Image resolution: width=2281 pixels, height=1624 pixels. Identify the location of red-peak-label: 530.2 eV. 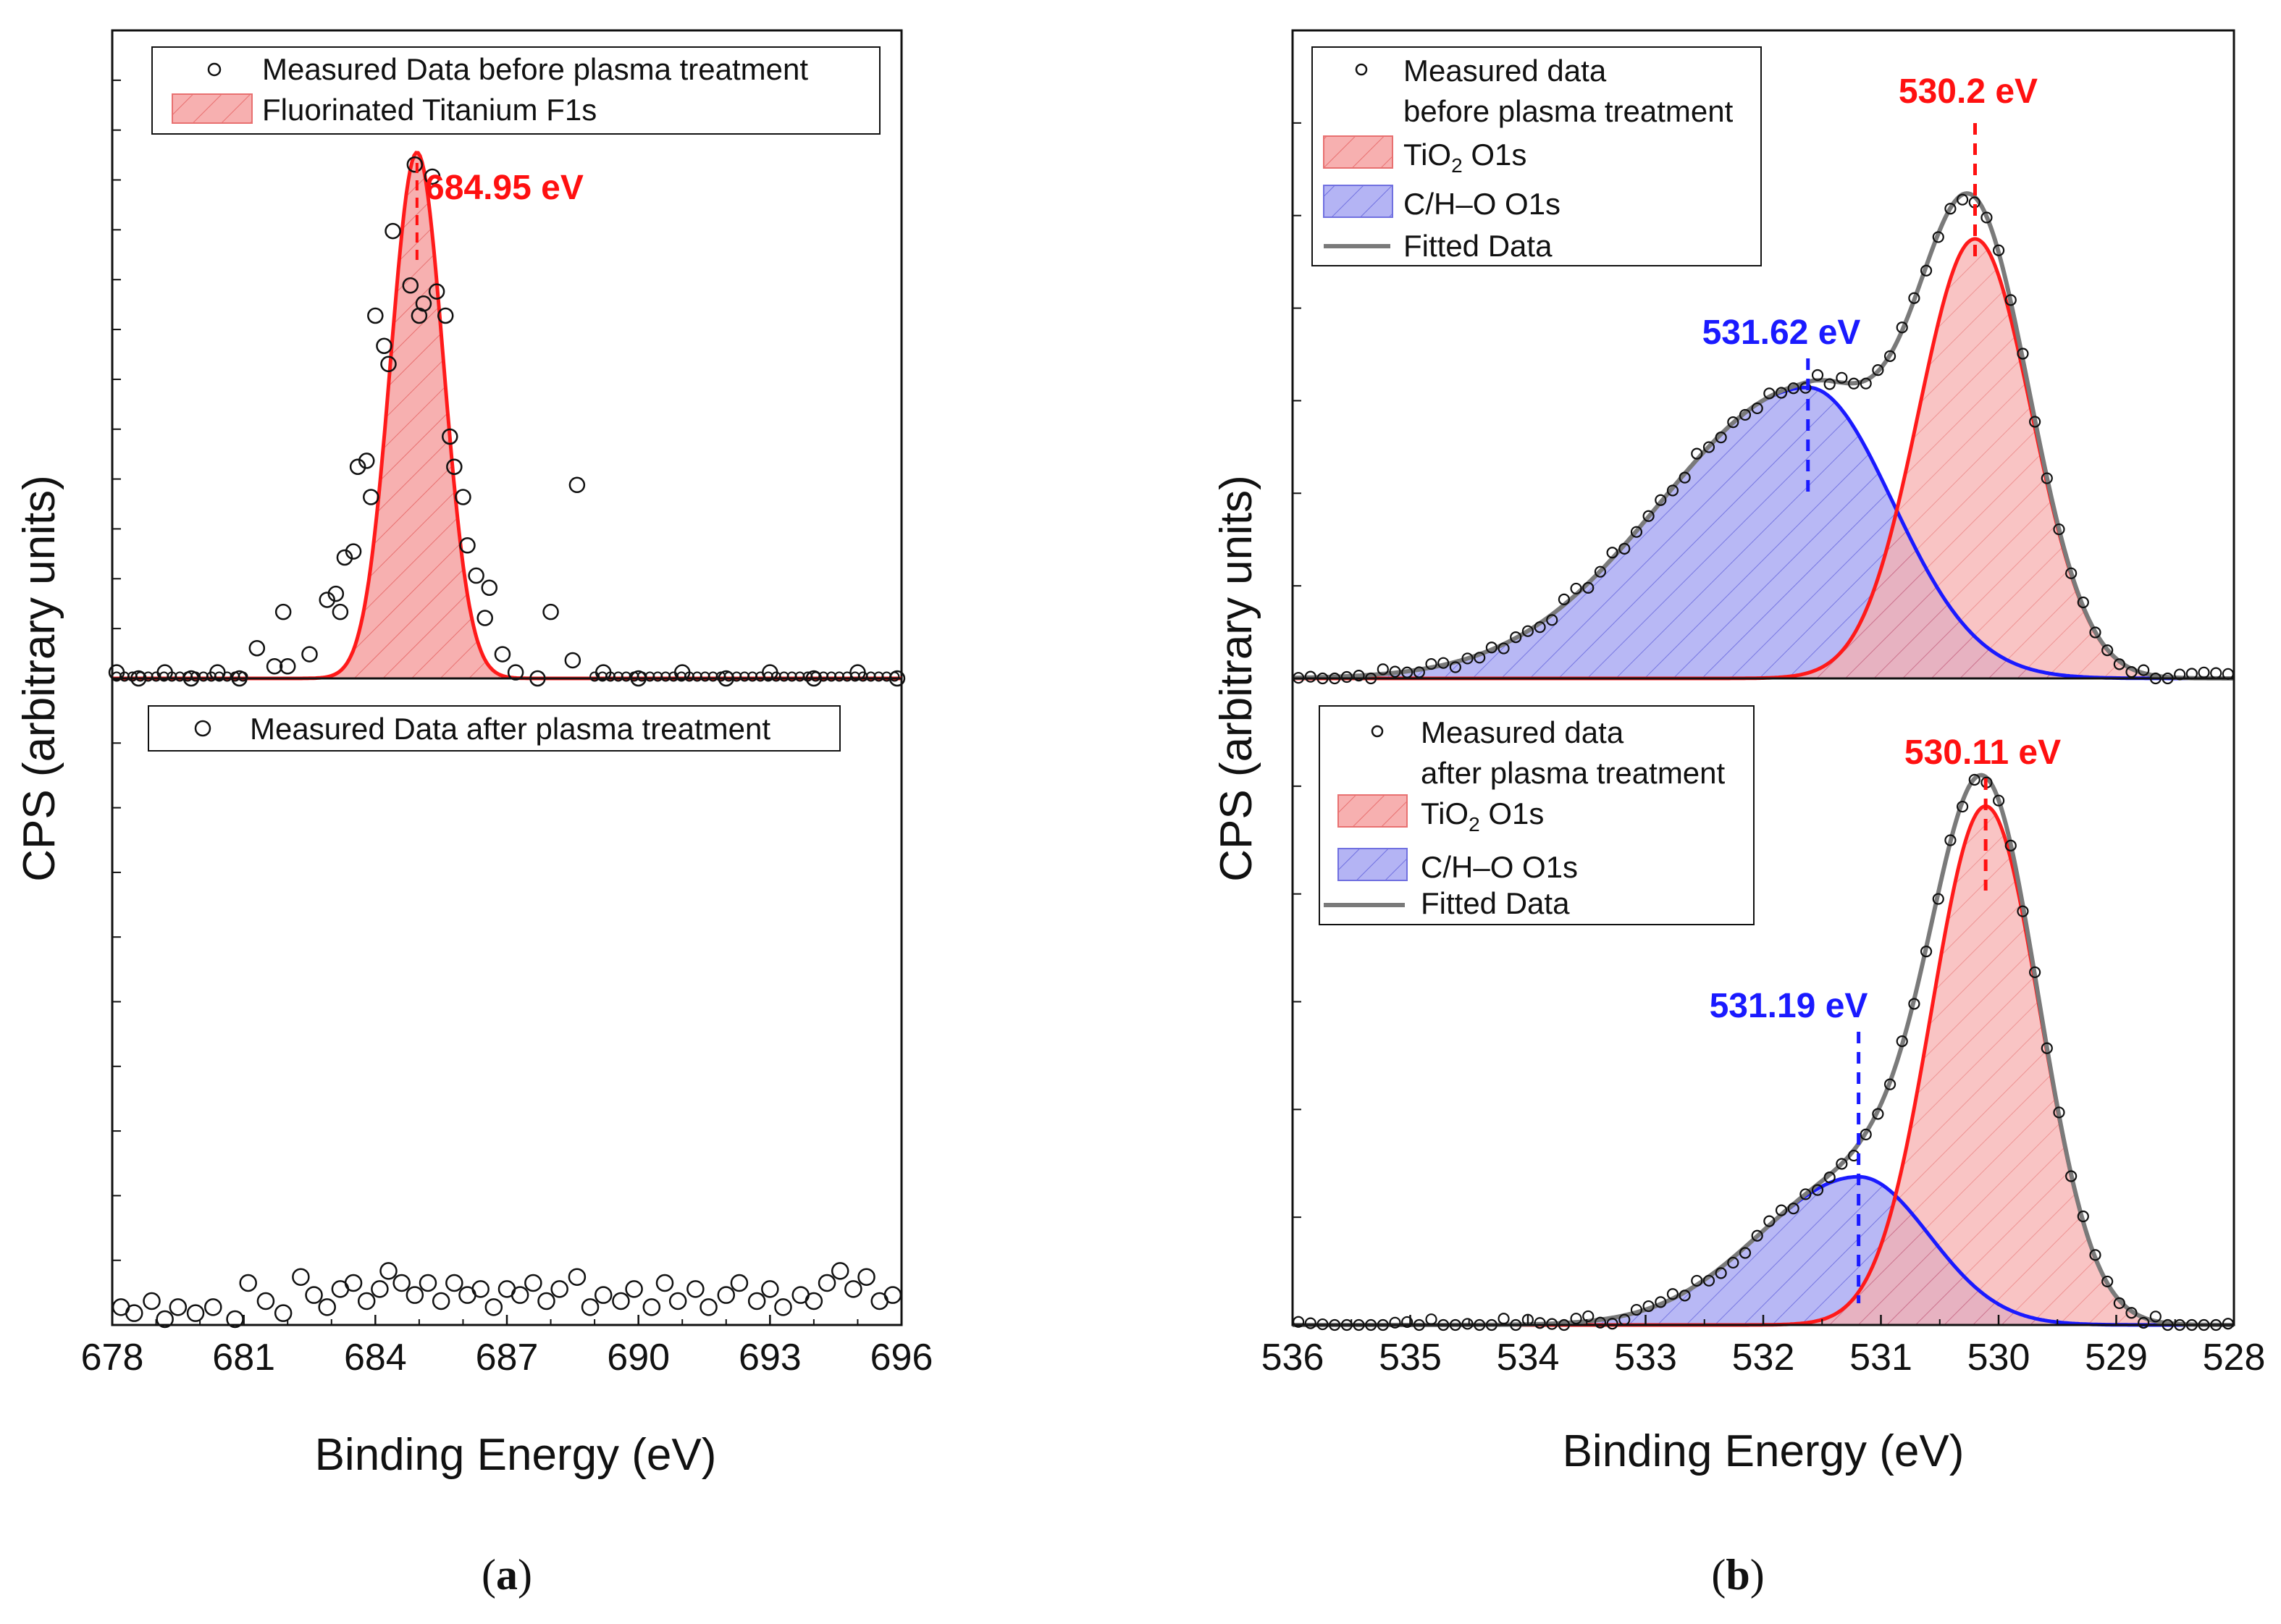
(1969, 91).